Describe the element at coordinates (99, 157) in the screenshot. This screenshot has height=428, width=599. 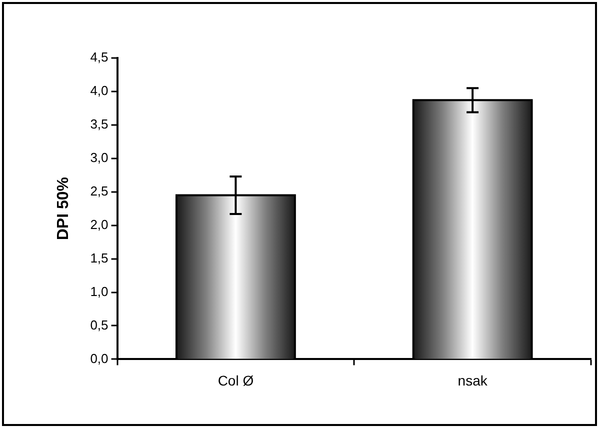
I see `y-tick-label: 3,0` at that location.